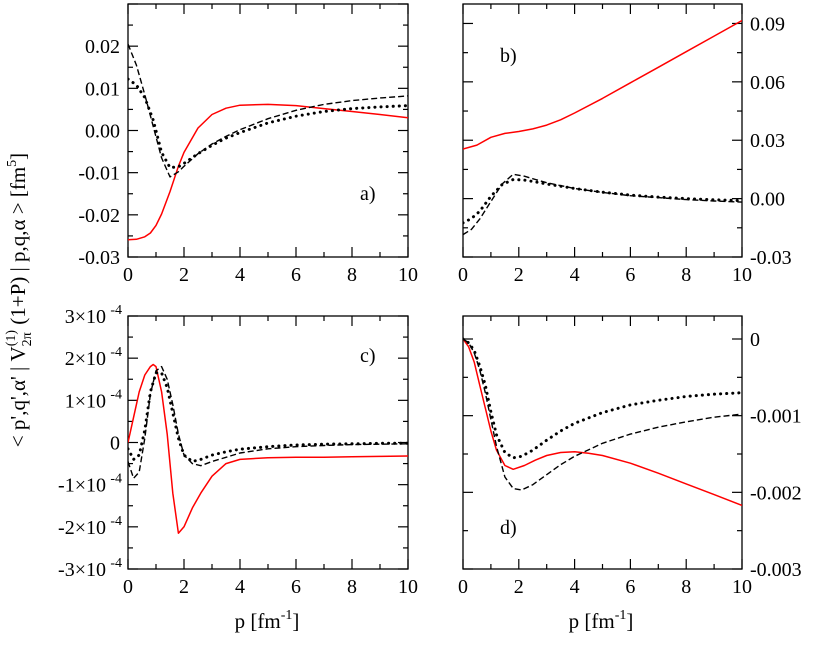 The height and width of the screenshot is (648, 817). I want to click on y-tick-label-d: -0.003, so click(776, 570).